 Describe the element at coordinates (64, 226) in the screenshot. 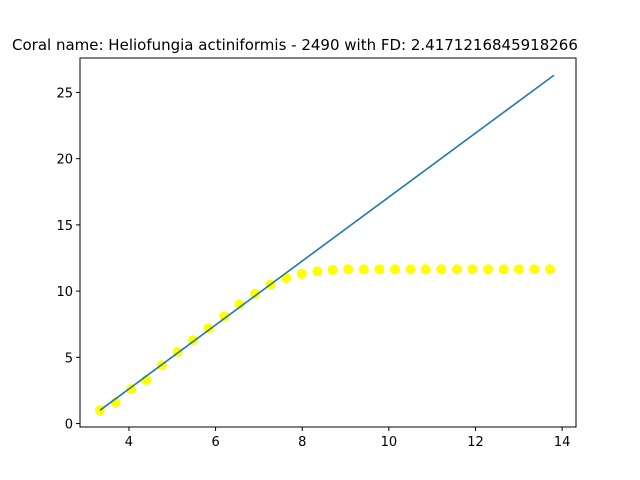

I see `y-tick-label: 15` at that location.